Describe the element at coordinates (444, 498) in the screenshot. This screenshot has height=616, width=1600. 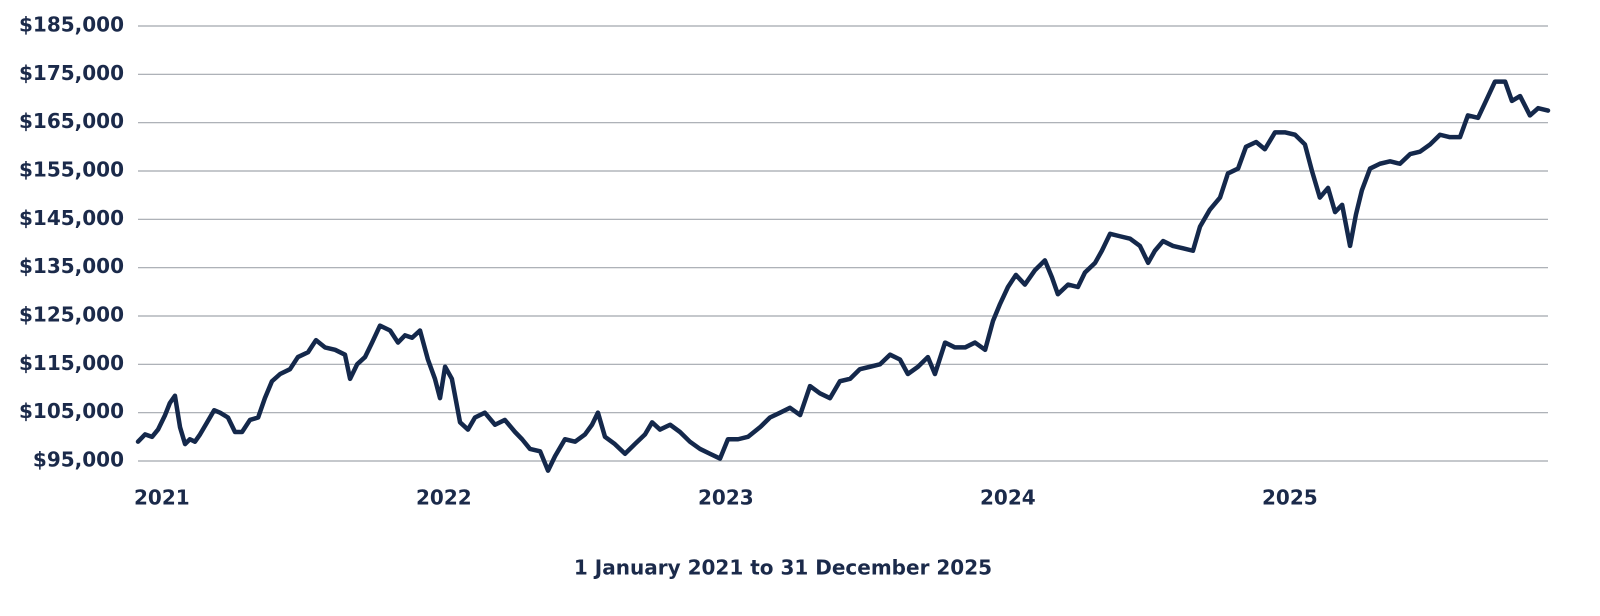
I see `x-tick-label: 2022` at that location.